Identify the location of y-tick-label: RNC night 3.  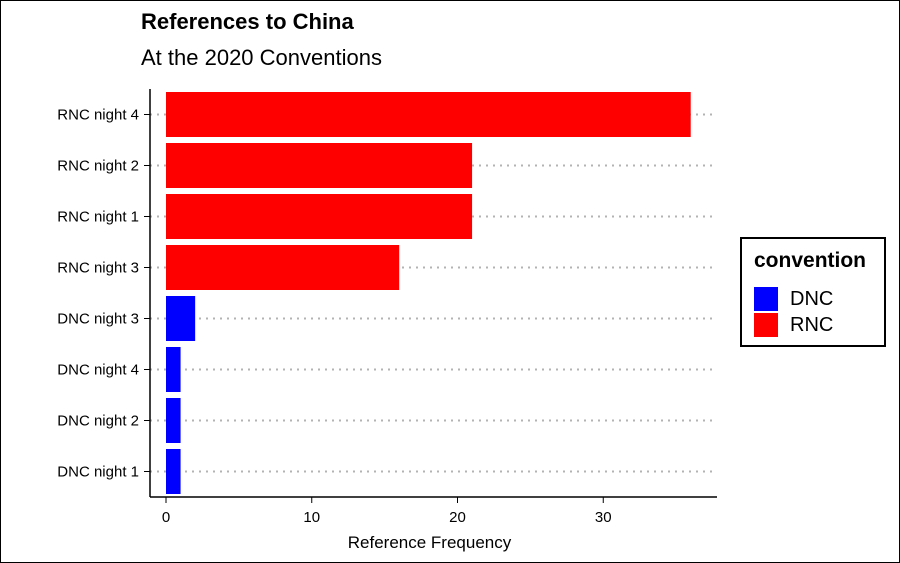
(98, 268).